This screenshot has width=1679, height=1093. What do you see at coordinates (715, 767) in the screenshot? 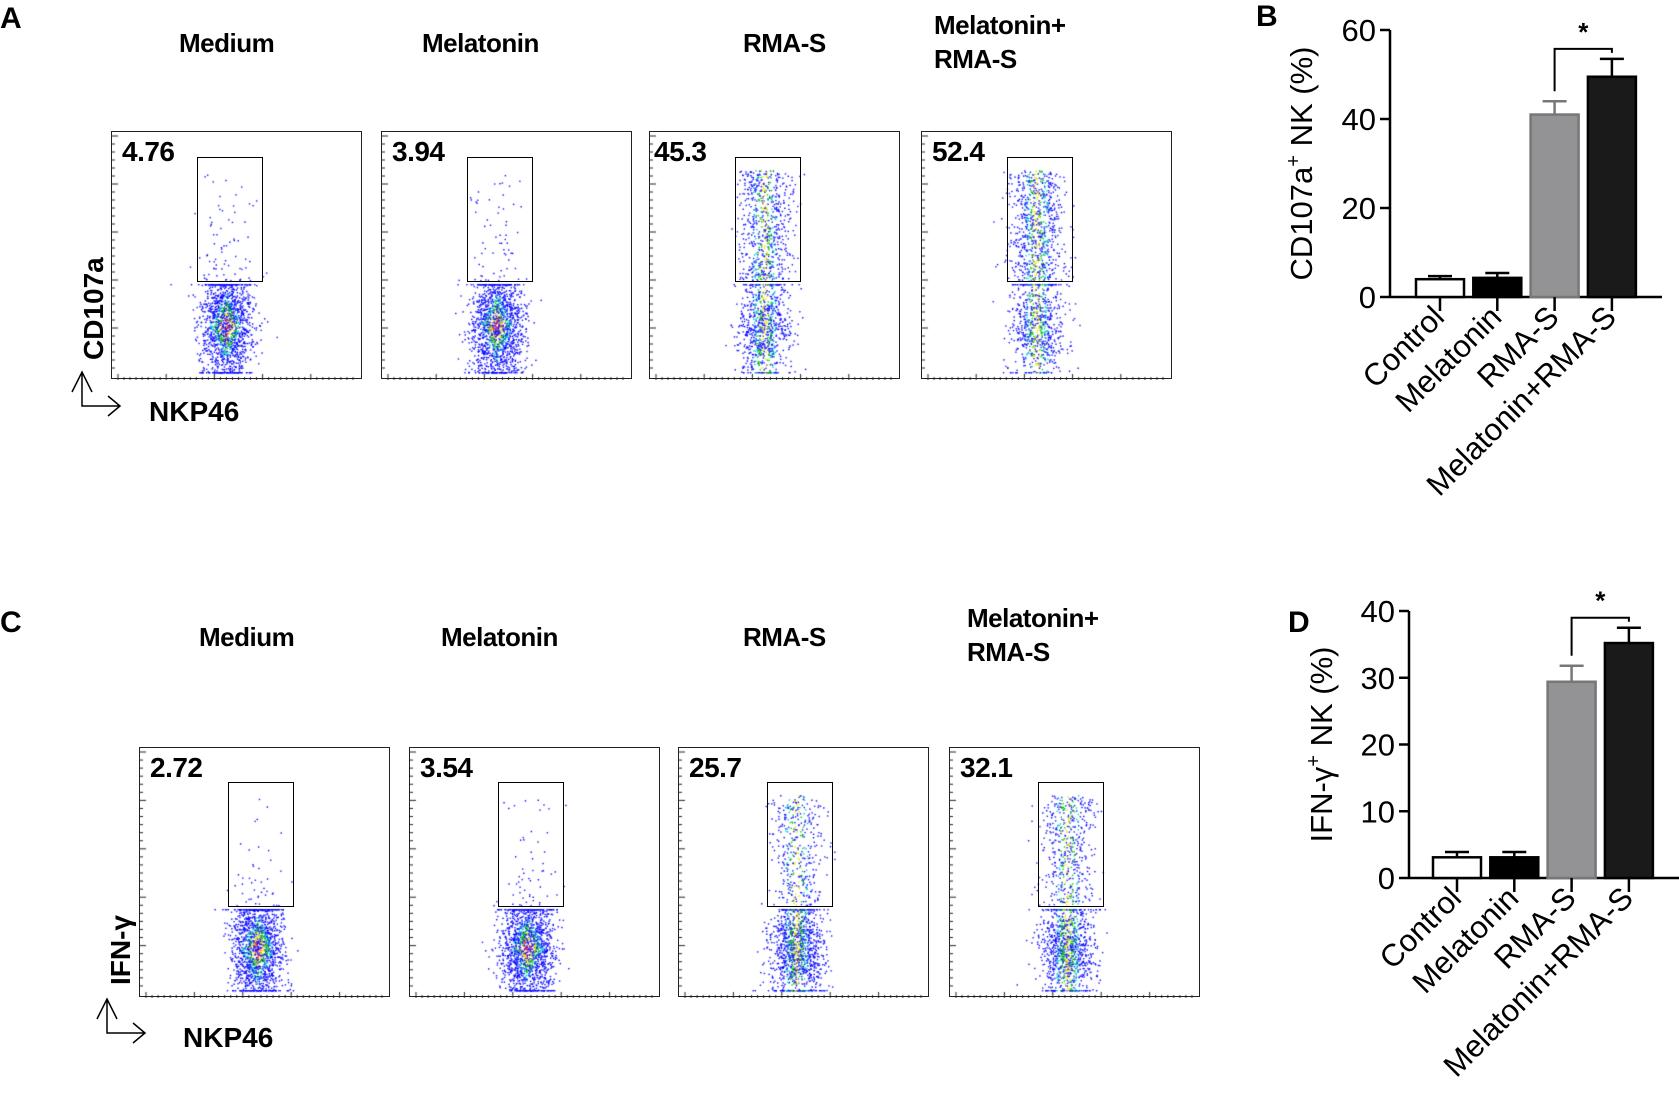
I see `gate-percent: 25.7` at bounding box center [715, 767].